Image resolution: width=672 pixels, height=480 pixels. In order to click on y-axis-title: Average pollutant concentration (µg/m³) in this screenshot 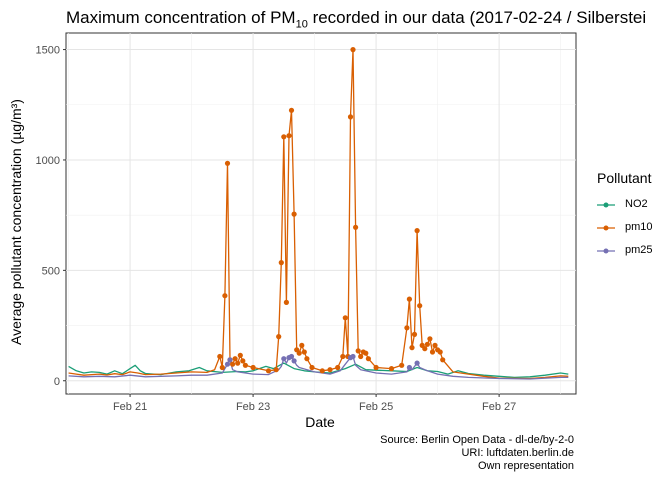, I will do `click(16, 222)`.